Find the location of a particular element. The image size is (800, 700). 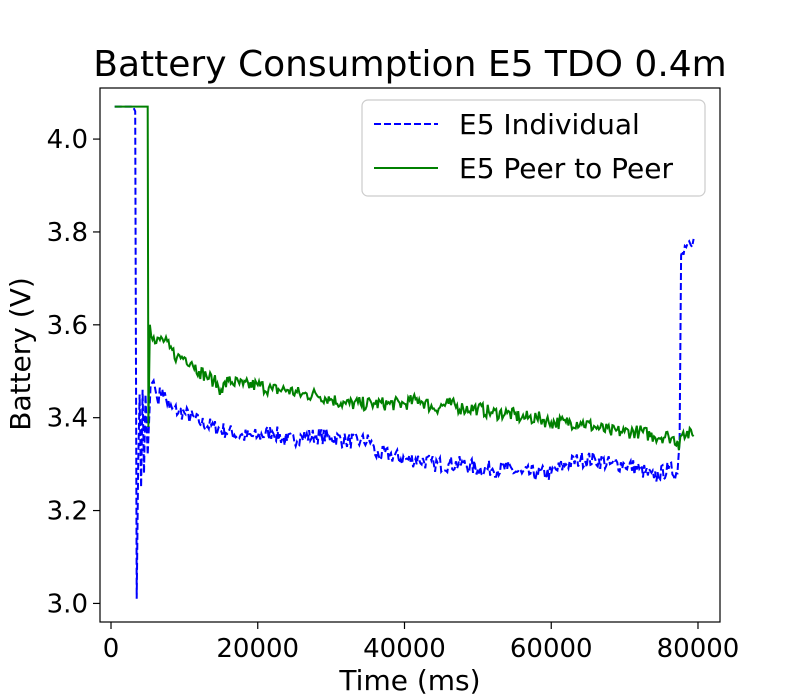

legend: E5 Individual E5 Peer to Peer is located at coordinates (533, 148).